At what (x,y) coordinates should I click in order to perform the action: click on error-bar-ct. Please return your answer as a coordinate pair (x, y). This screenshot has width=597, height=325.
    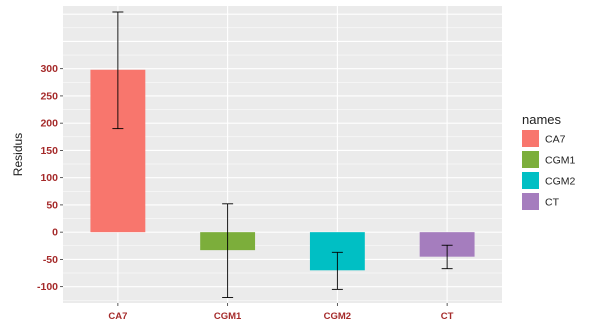
    Looking at the image, I should click on (447, 257).